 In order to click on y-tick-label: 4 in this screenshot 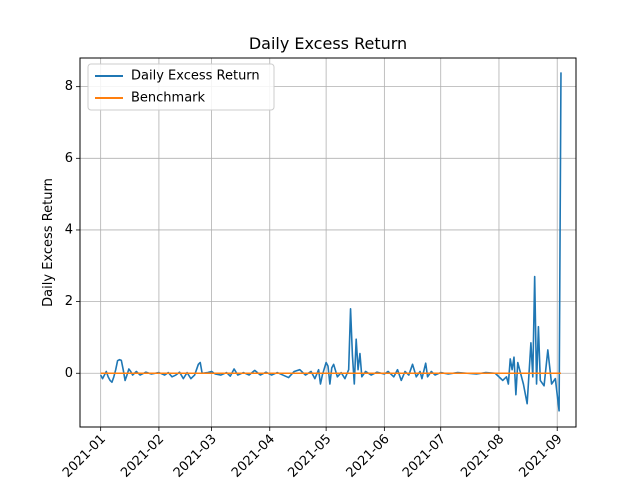, I will do `click(69, 229)`.